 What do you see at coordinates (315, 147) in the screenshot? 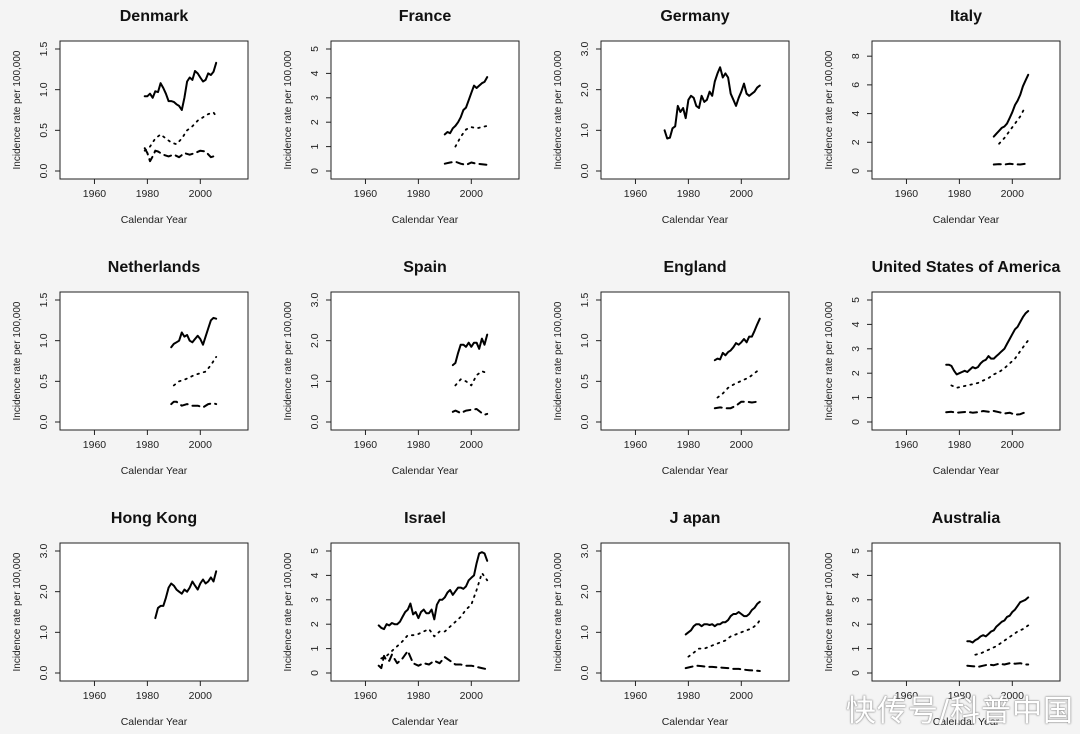
I see `y-tick-label: 1` at bounding box center [315, 147].